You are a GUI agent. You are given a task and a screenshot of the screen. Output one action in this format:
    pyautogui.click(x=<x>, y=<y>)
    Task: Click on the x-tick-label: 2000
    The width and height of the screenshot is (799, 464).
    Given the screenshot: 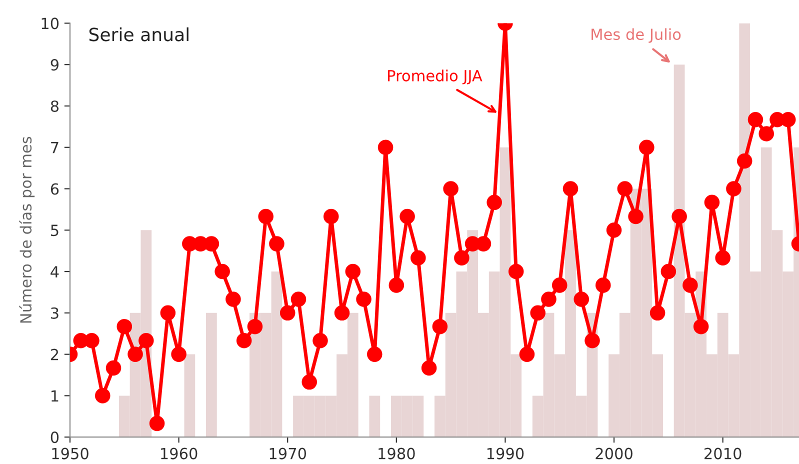 What is the action you would take?
    pyautogui.click(x=614, y=454)
    